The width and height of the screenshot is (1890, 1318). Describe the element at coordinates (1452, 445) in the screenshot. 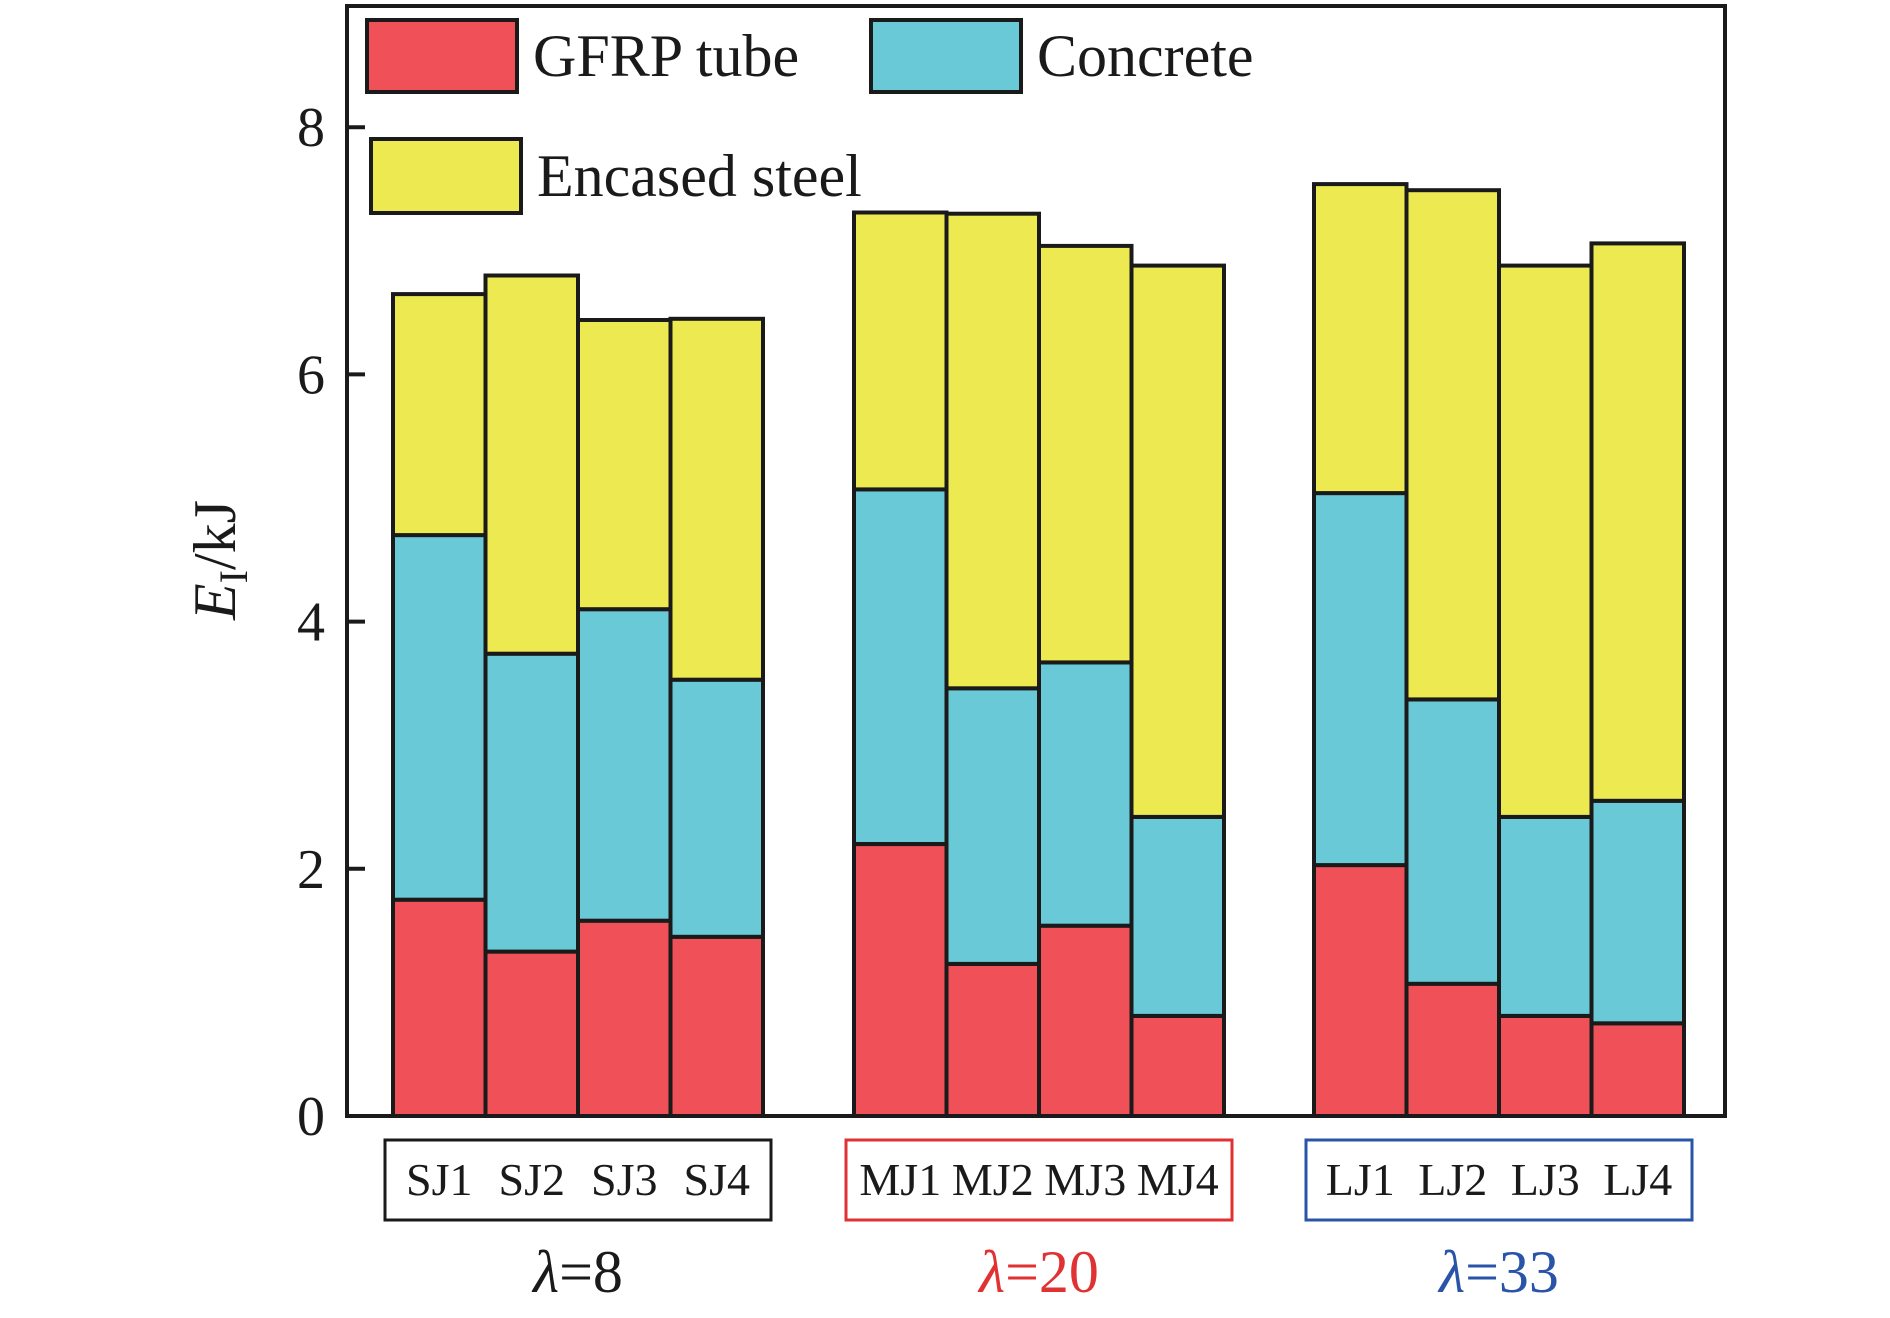

I see `bar-lj2-encased-steel` at that location.